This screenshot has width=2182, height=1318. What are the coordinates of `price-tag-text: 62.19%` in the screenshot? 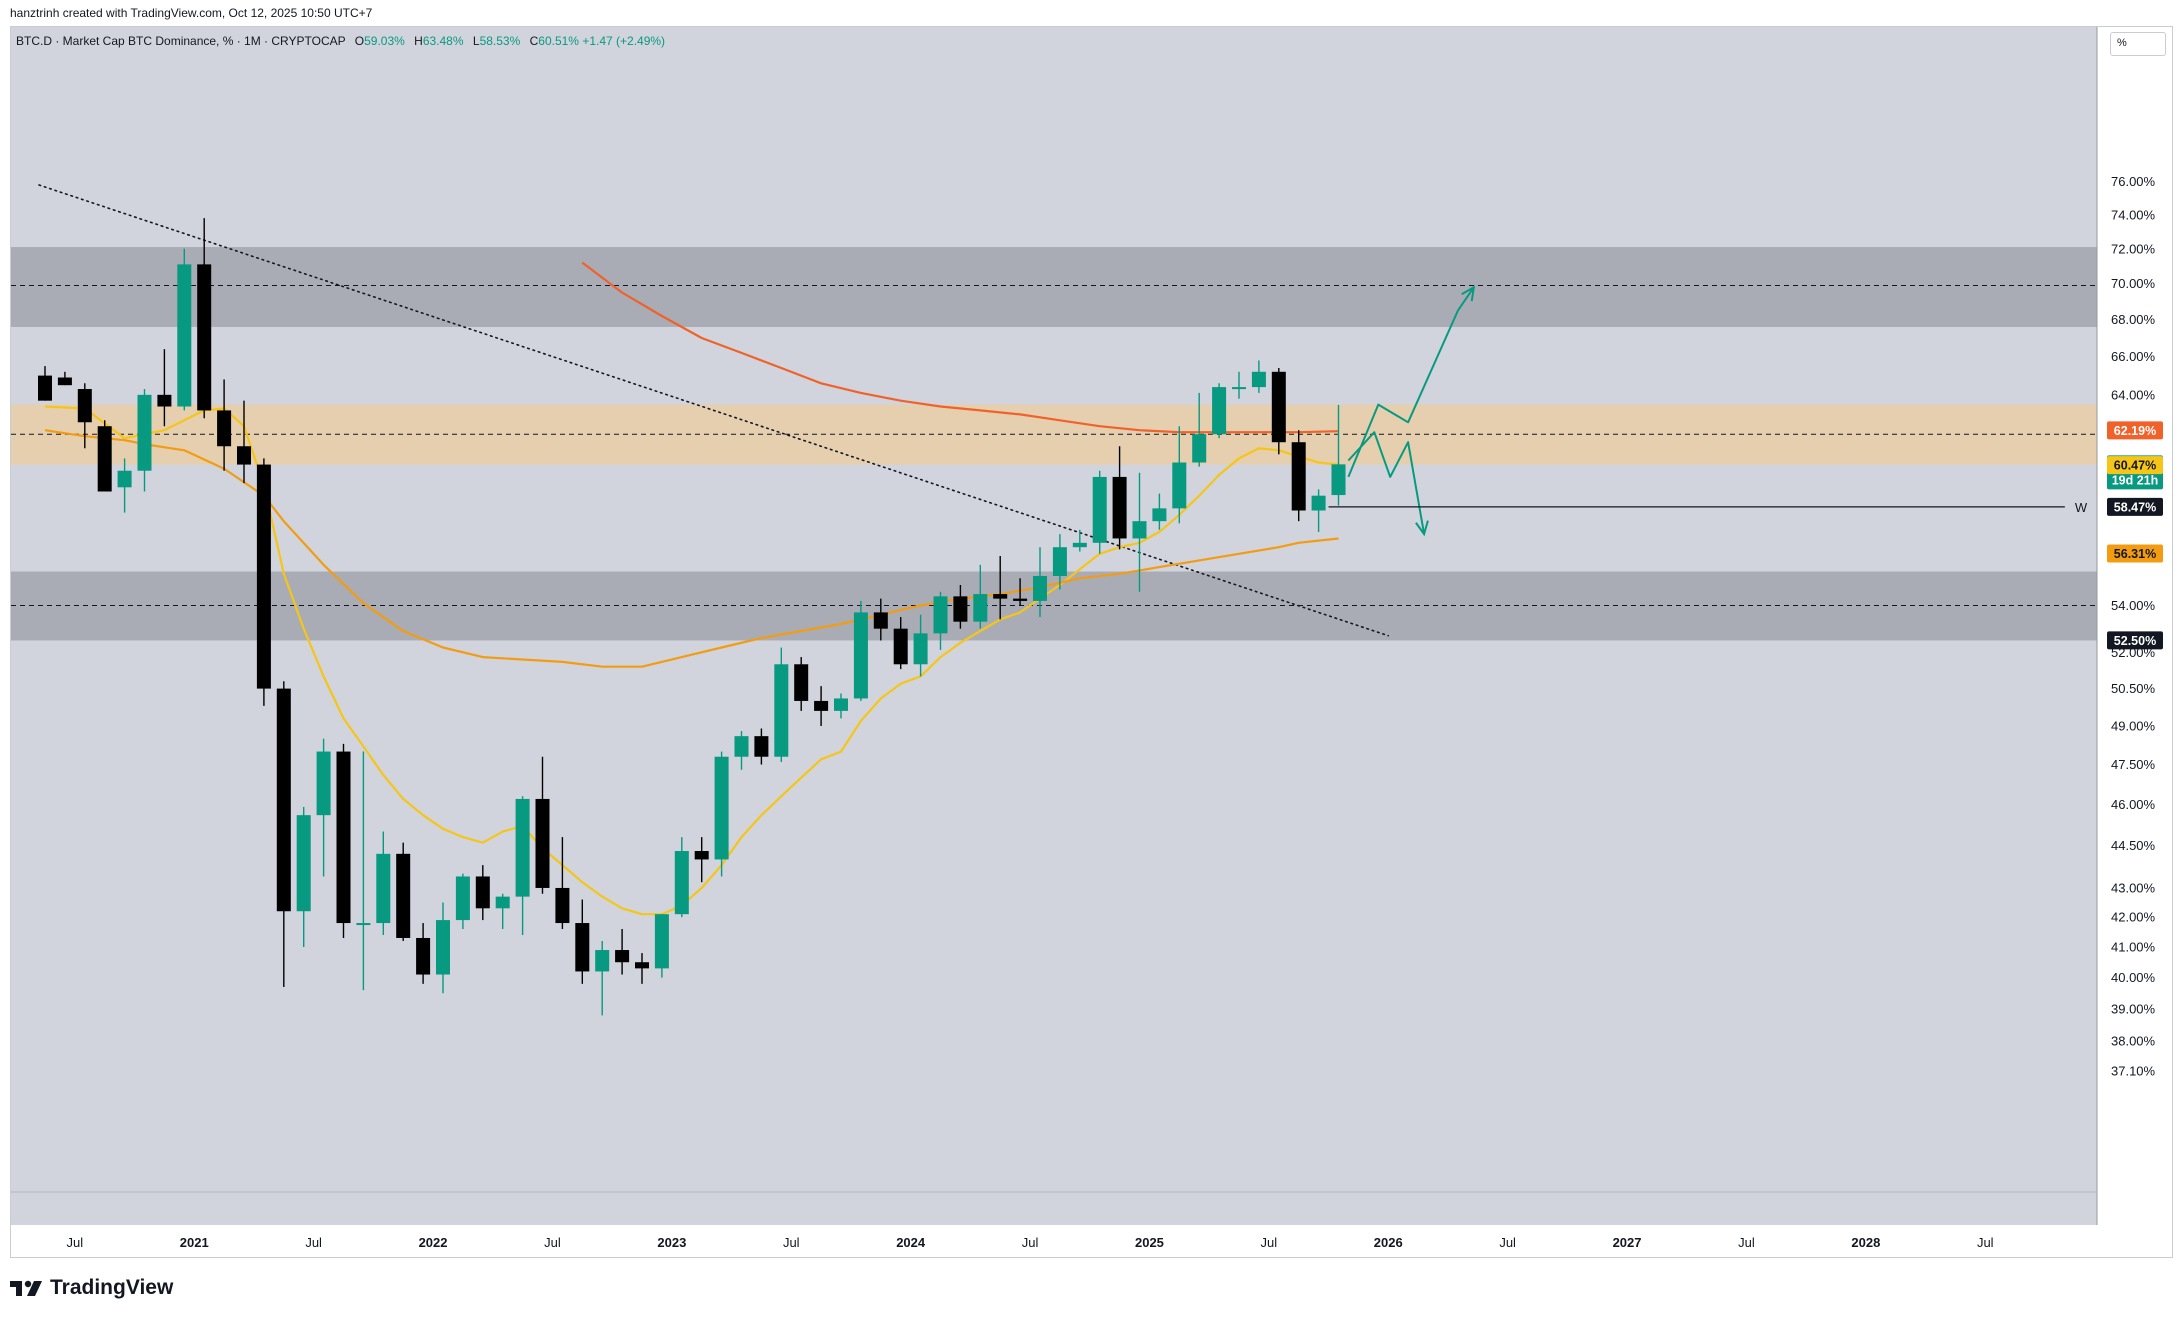 It's located at (2135, 431).